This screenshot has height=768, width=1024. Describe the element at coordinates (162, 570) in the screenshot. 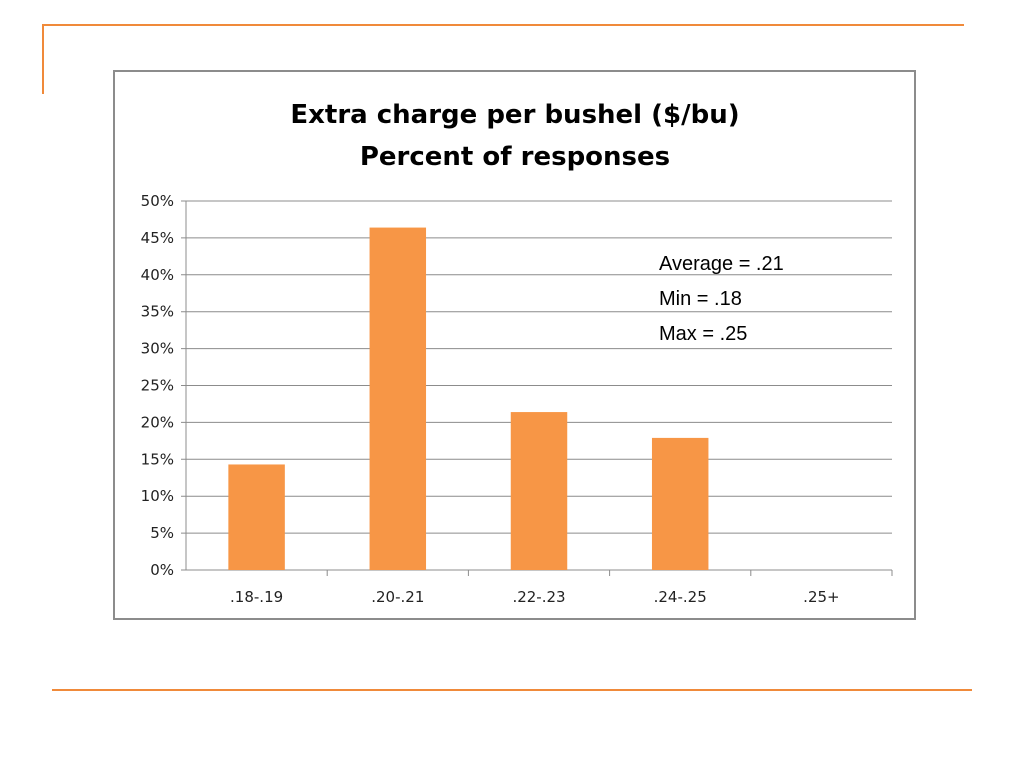

I see `y-tick-label: 0%` at that location.